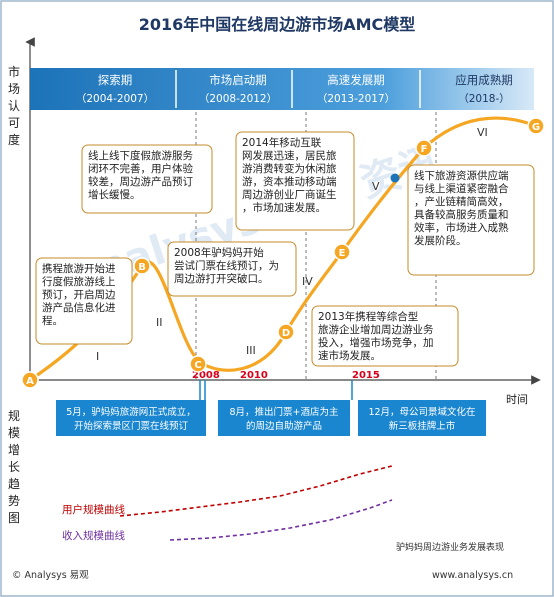  I want to click on footer-brand: © Analysys 易观, so click(50, 575).